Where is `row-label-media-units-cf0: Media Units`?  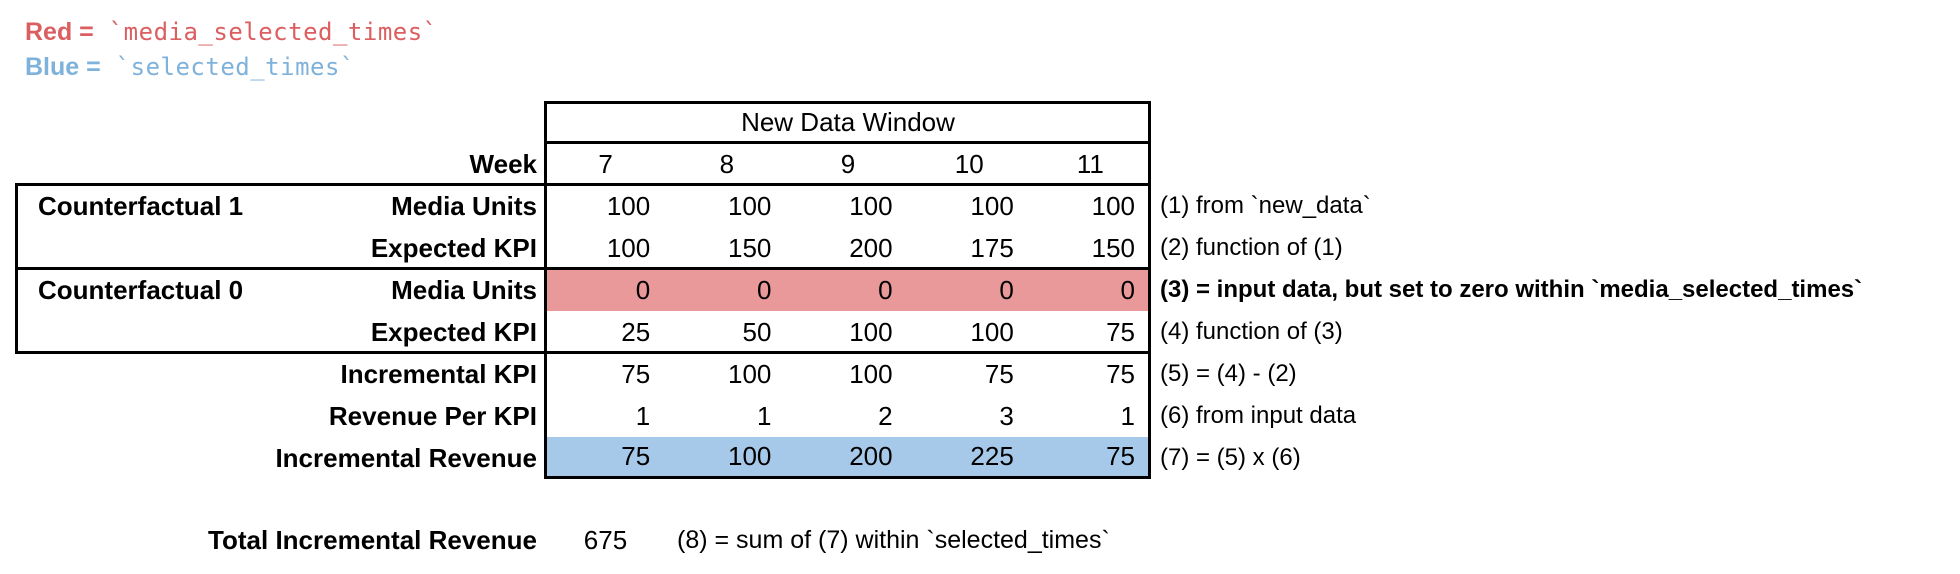 row-label-media-units-cf0: Media Units is located at coordinates (464, 289).